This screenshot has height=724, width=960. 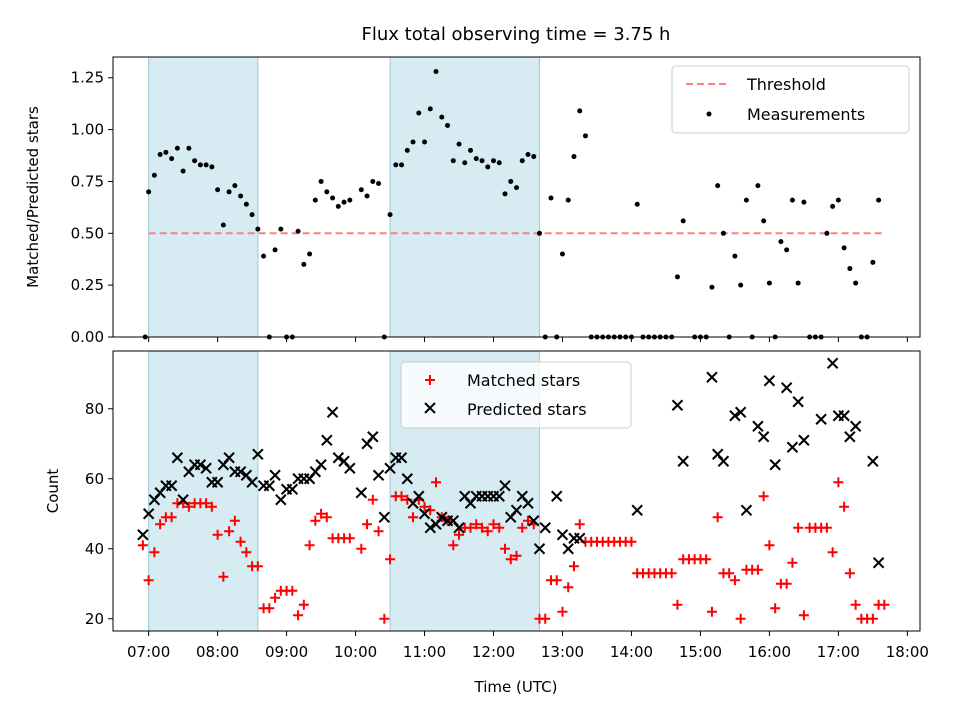 I want to click on bottom-y-ticks: 20 40 60 80, so click(x=99, y=514).